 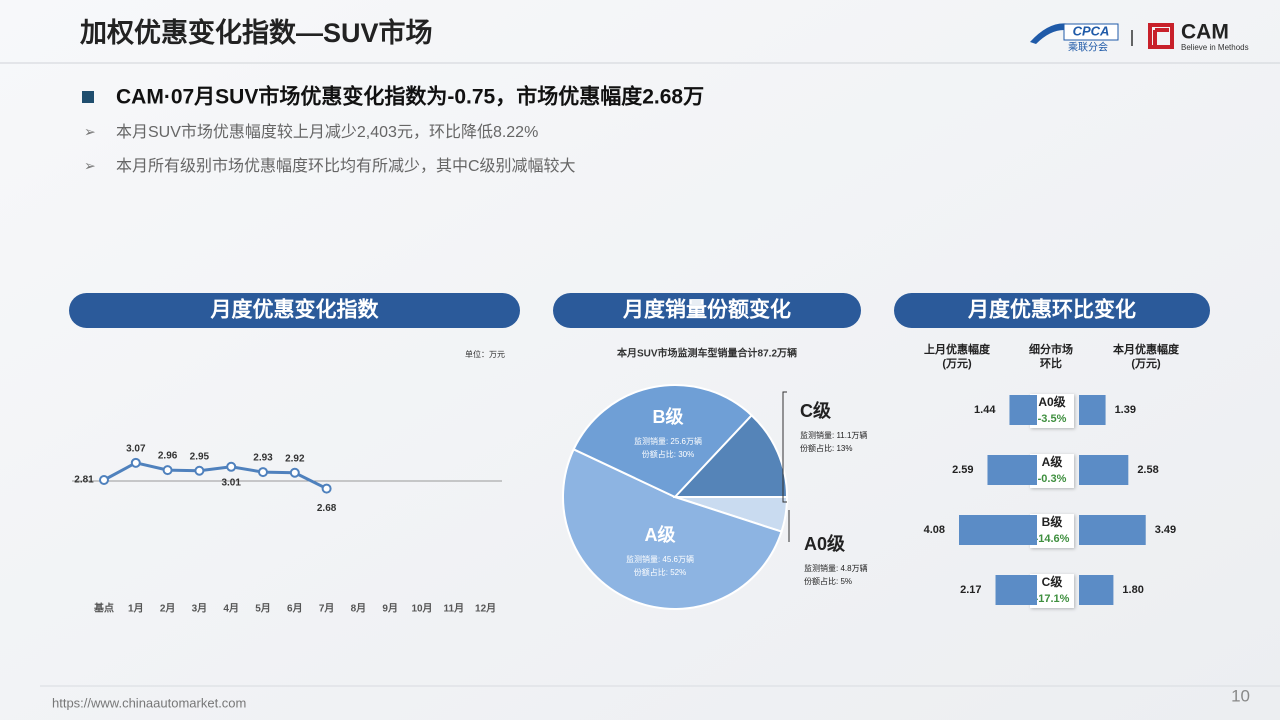 I want to click on headline-marker, so click(x=88, y=97).